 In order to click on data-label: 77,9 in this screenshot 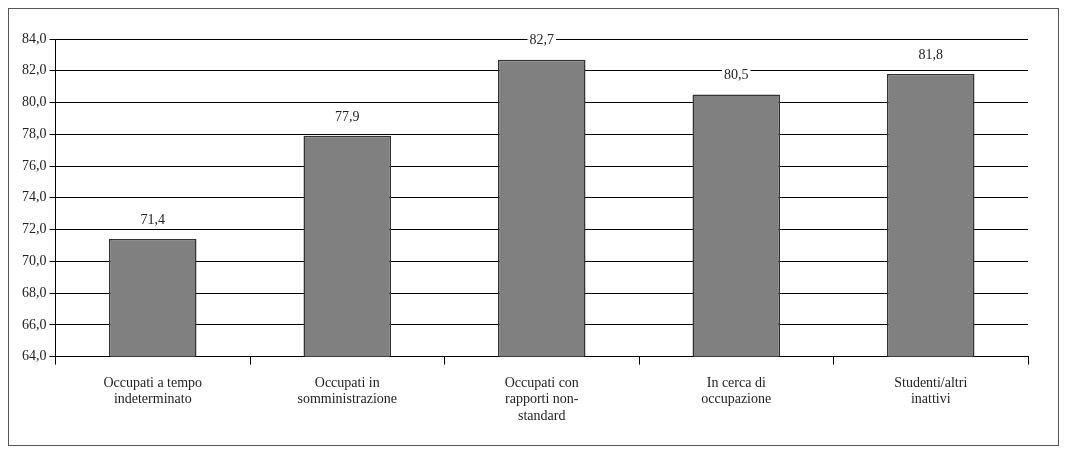, I will do `click(347, 116)`.